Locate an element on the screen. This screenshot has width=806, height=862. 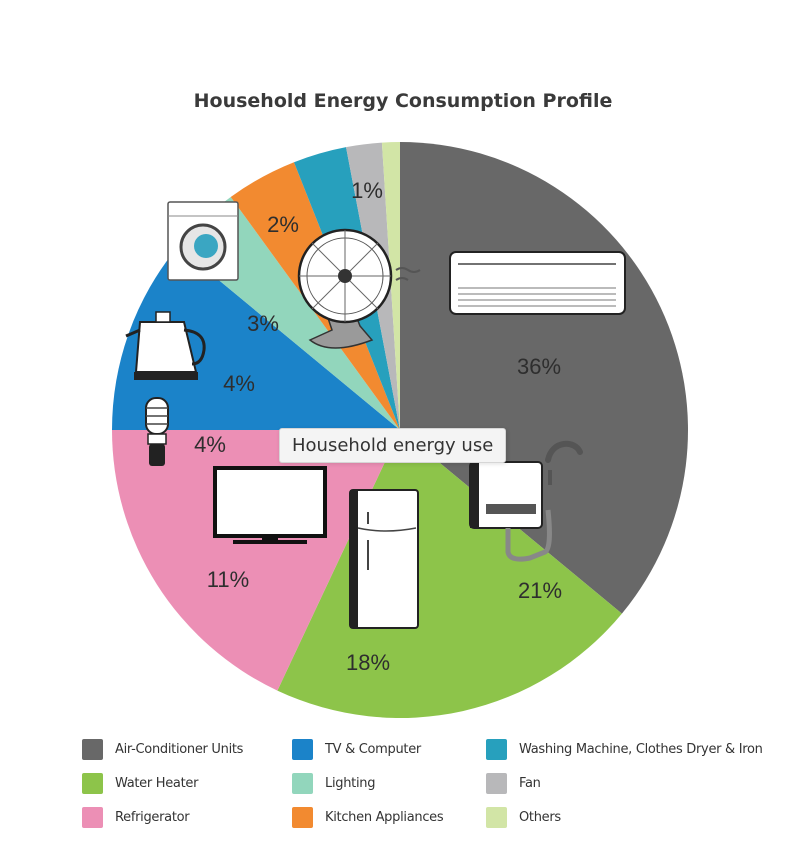
legend-item-fan: Fan is located at coordinates (513, 783).